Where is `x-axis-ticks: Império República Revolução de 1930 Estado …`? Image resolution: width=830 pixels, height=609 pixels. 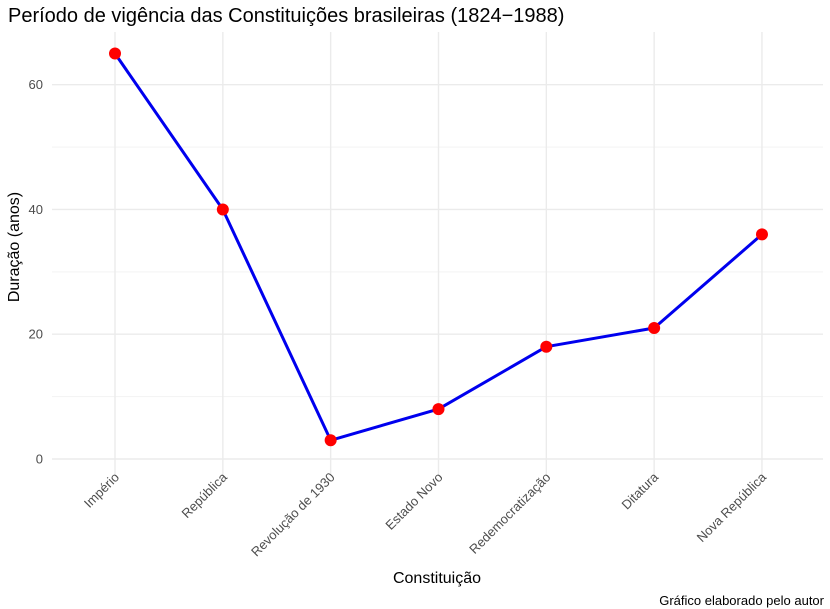 x-axis-ticks: Império República Revolução de 1930 Estado … is located at coordinates (425, 514).